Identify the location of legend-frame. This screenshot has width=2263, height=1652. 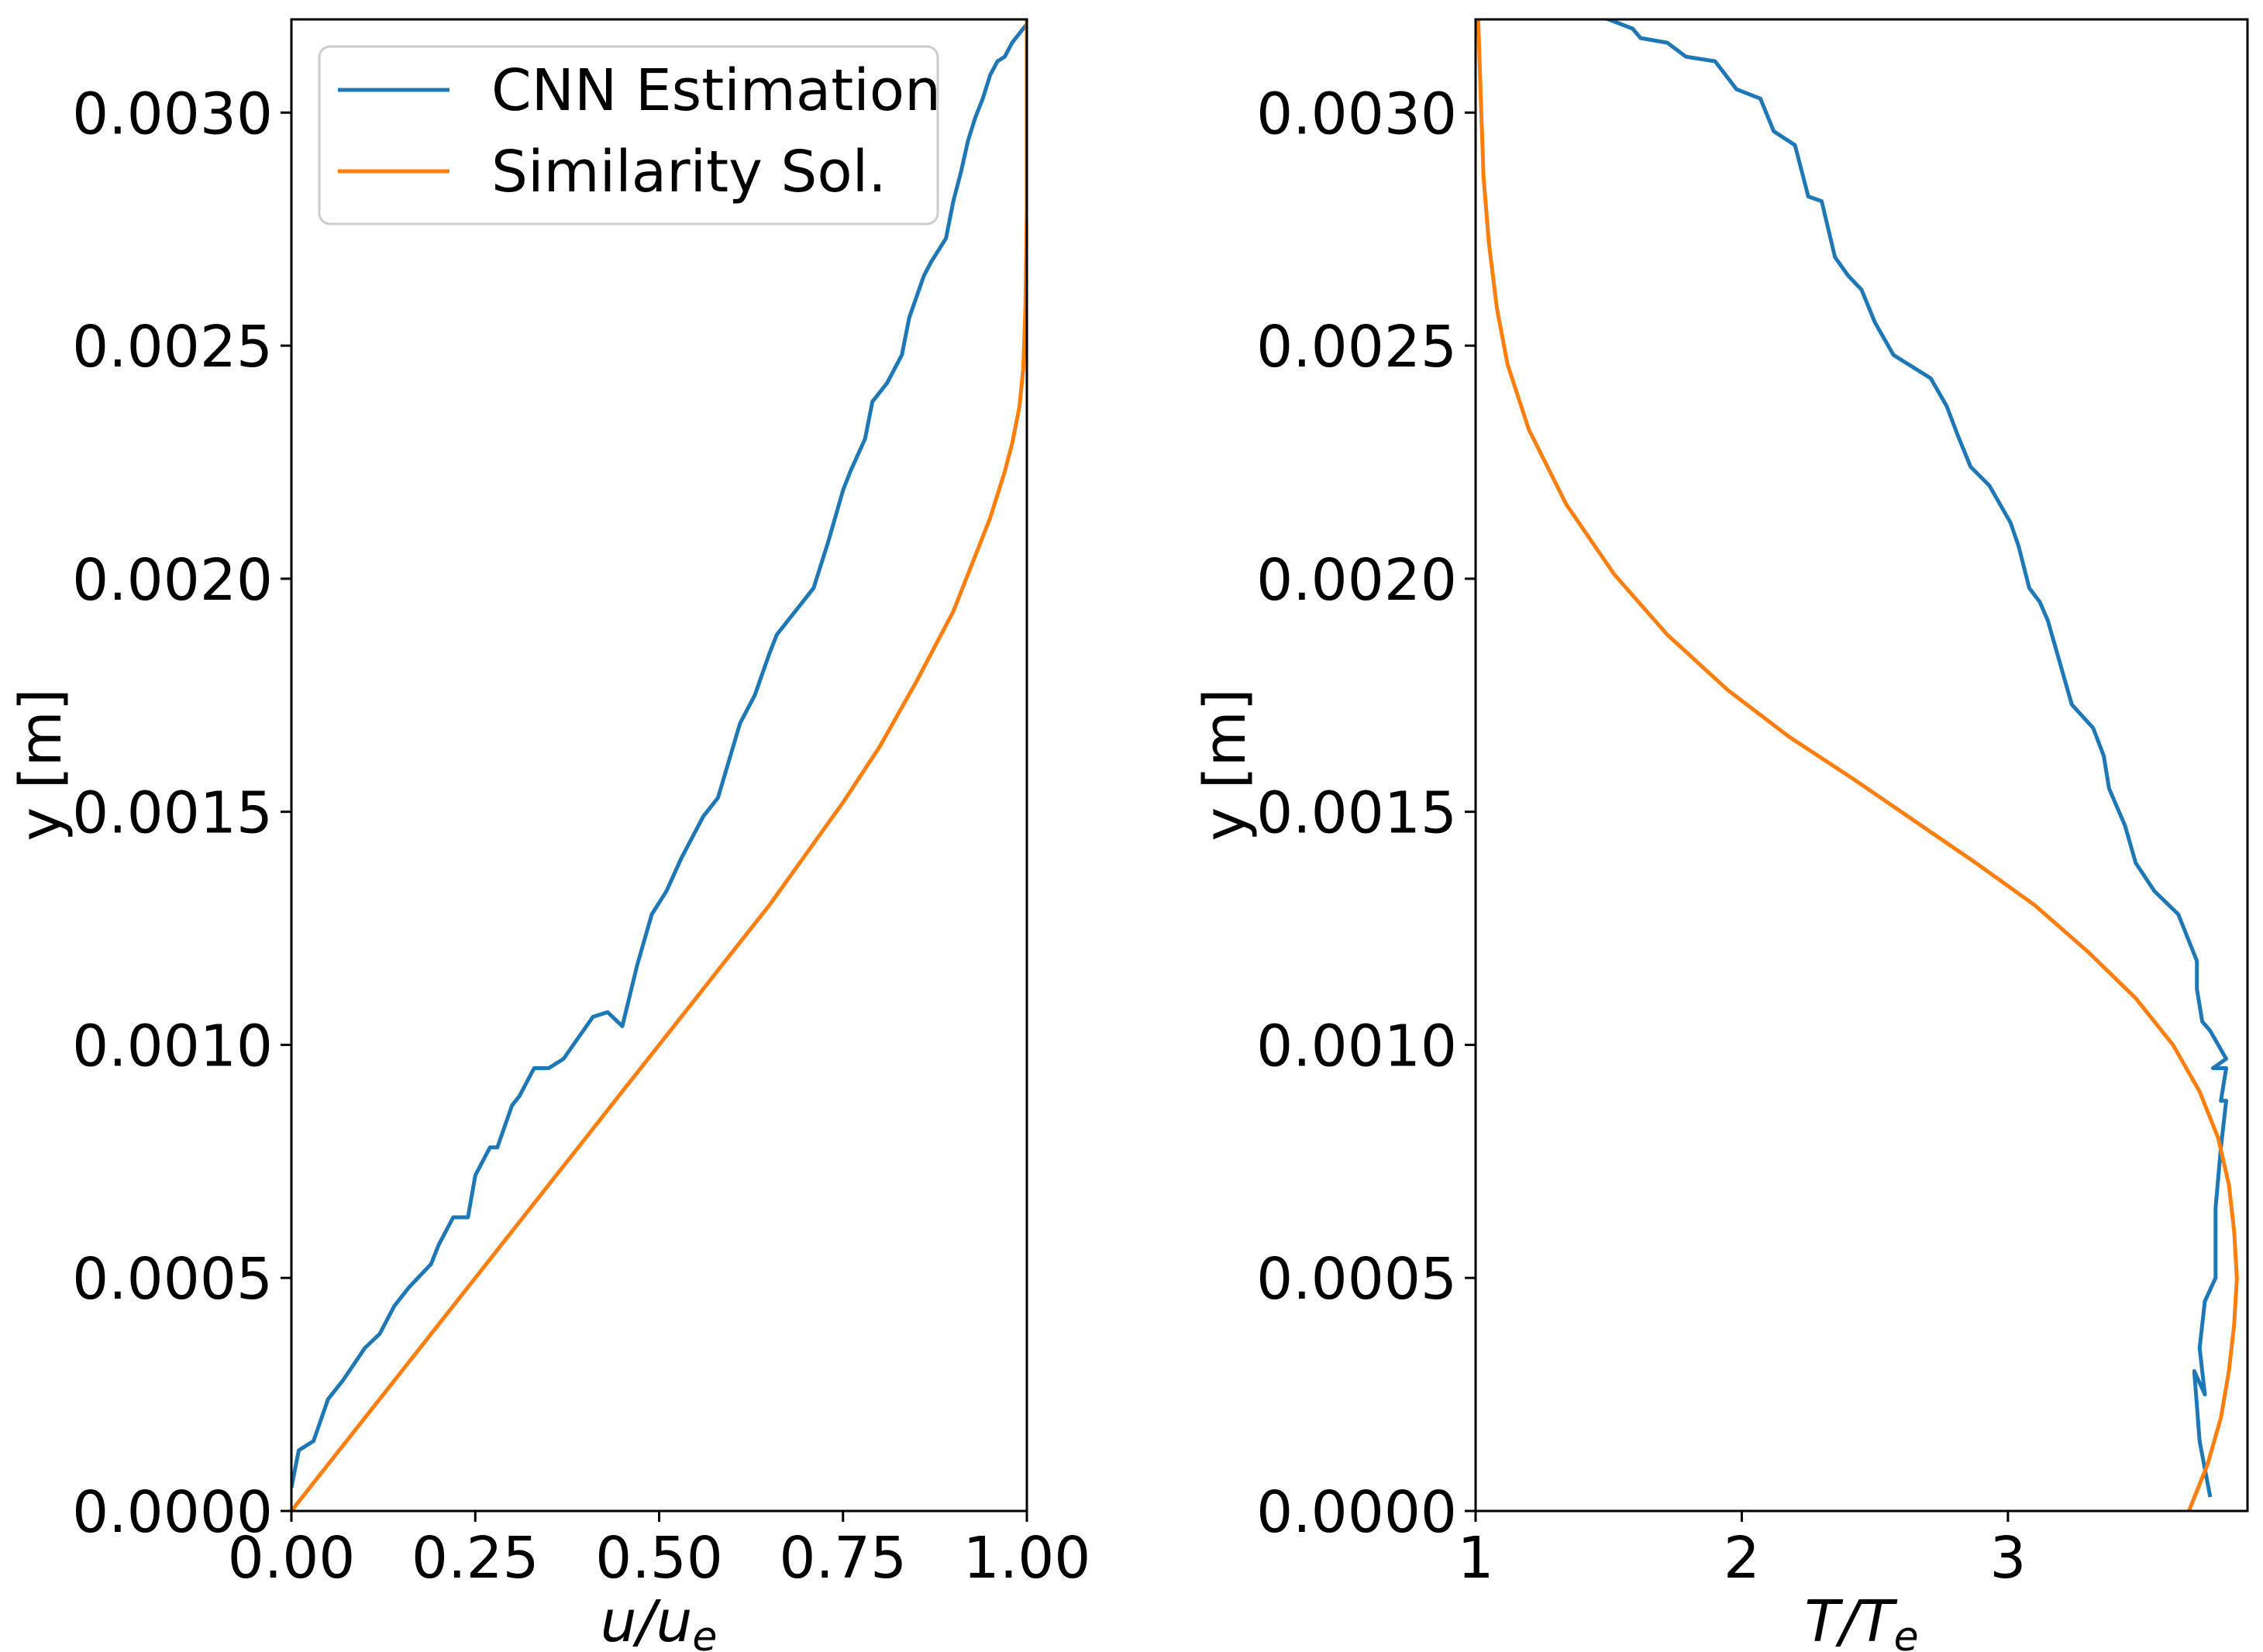
(628, 135).